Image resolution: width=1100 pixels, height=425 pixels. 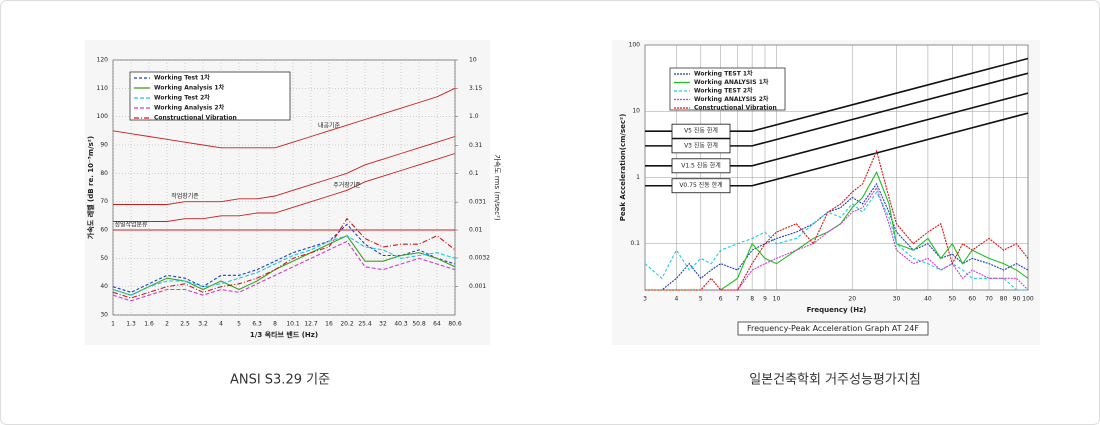 What do you see at coordinates (455, 324) in the screenshot?
I see `x-tick-label: 80.6` at bounding box center [455, 324].